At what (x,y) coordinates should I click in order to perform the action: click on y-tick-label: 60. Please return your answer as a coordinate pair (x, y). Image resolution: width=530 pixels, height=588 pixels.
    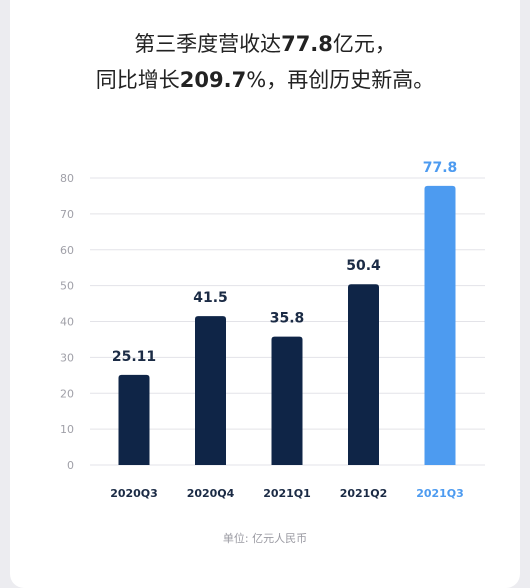
    Looking at the image, I should click on (67, 250).